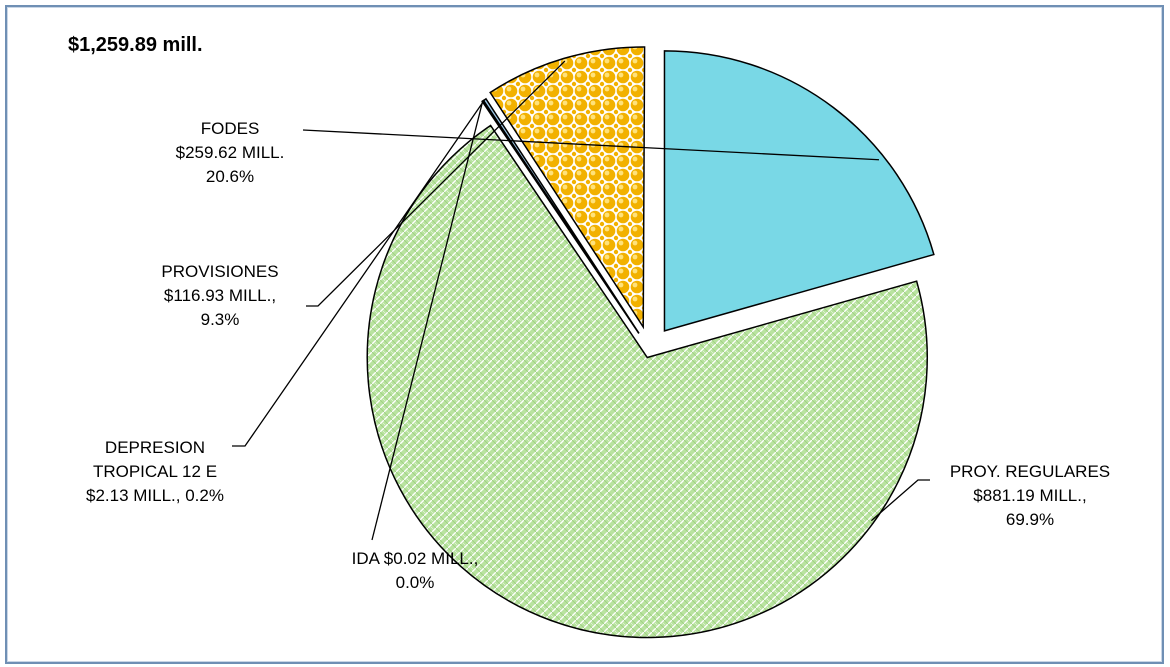  Describe the element at coordinates (1030, 495) in the screenshot. I see `data-label-proy-regulares: PROY. REGULARES $881.19 MILL., 69.9%` at that location.